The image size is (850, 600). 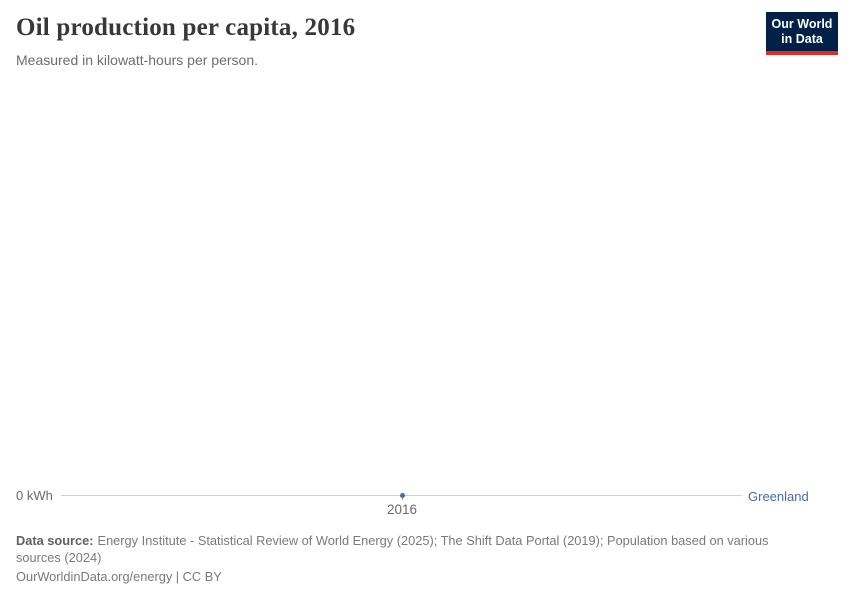 What do you see at coordinates (186, 27) in the screenshot?
I see `page-title: Oil production per capita, 2016` at bounding box center [186, 27].